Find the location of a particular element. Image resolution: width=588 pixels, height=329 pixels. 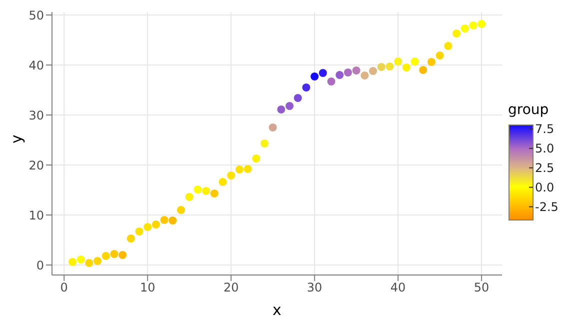

color-bar-title: group is located at coordinates (529, 110).